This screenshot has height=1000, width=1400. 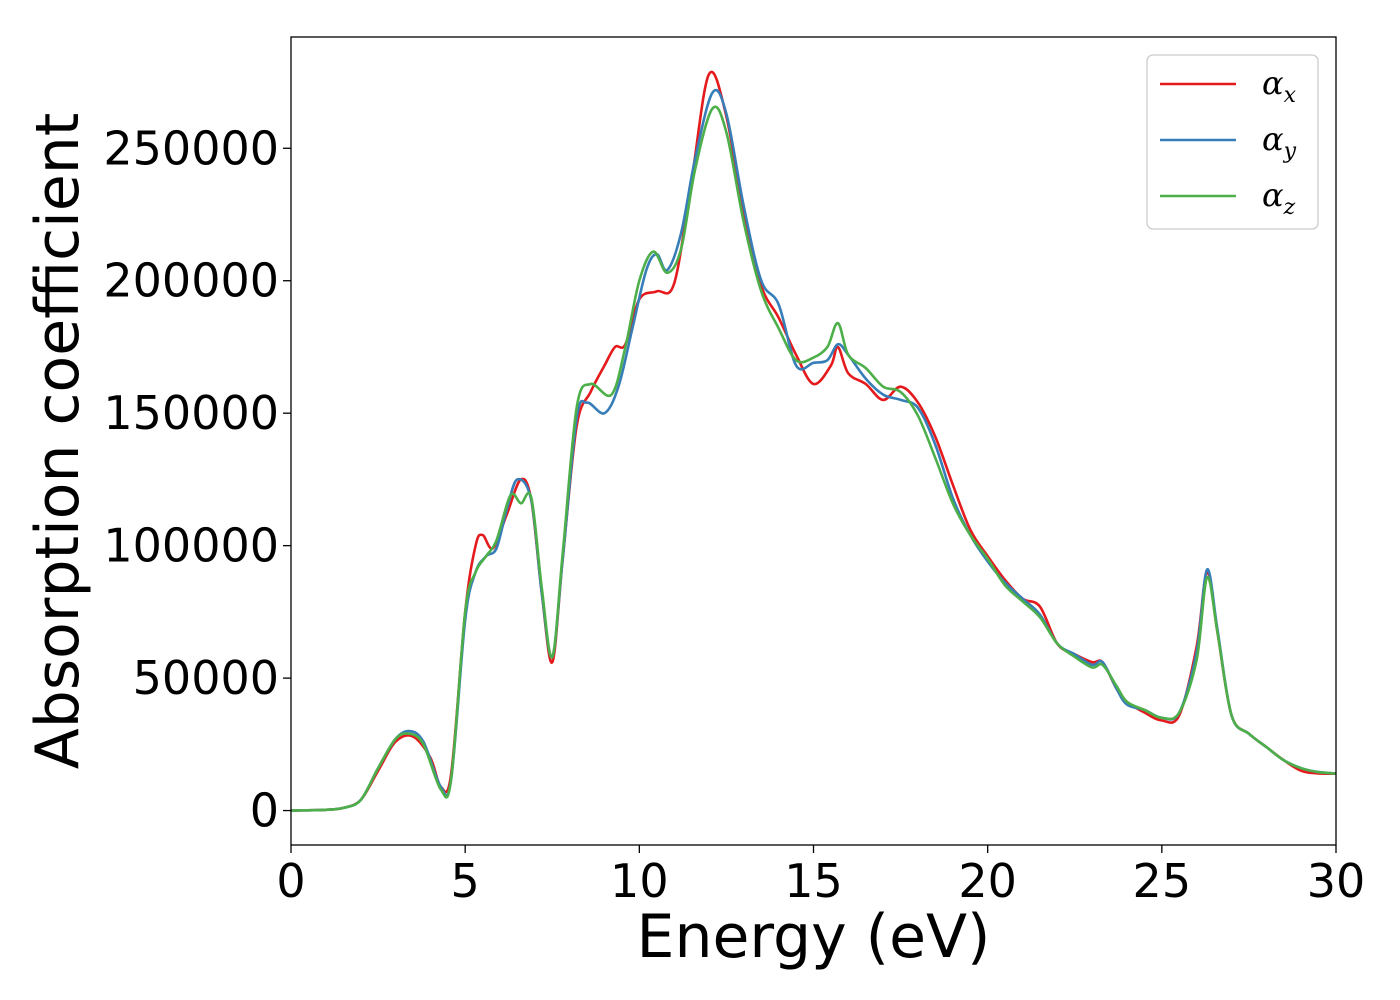 I want to click on legend-box, so click(x=1232, y=142).